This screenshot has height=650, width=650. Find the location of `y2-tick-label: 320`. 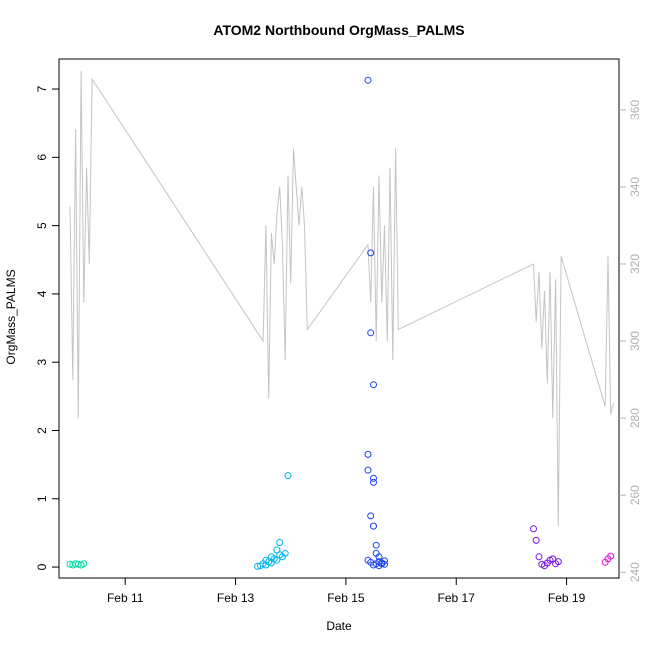

y2-tick-label: 320 is located at coordinates (635, 264).